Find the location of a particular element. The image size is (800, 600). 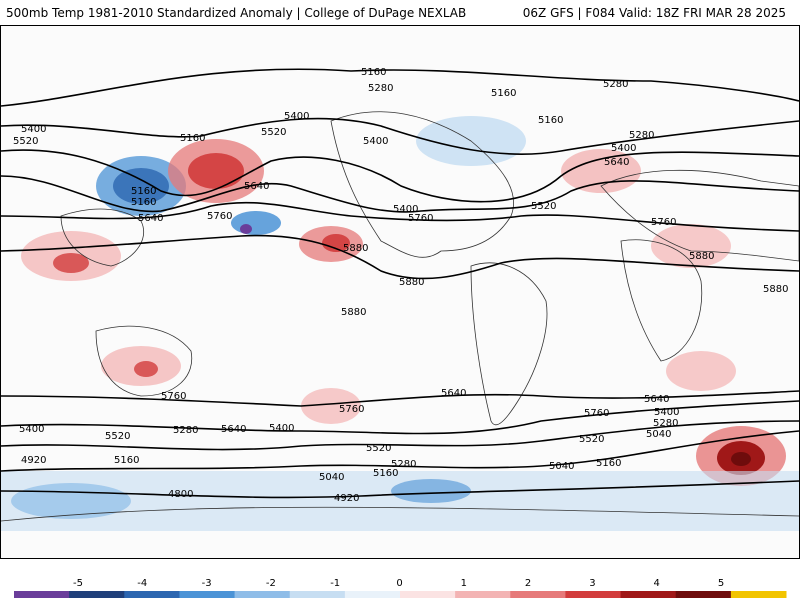

colorbar-tick-label: -5 is located at coordinates (78, 583).